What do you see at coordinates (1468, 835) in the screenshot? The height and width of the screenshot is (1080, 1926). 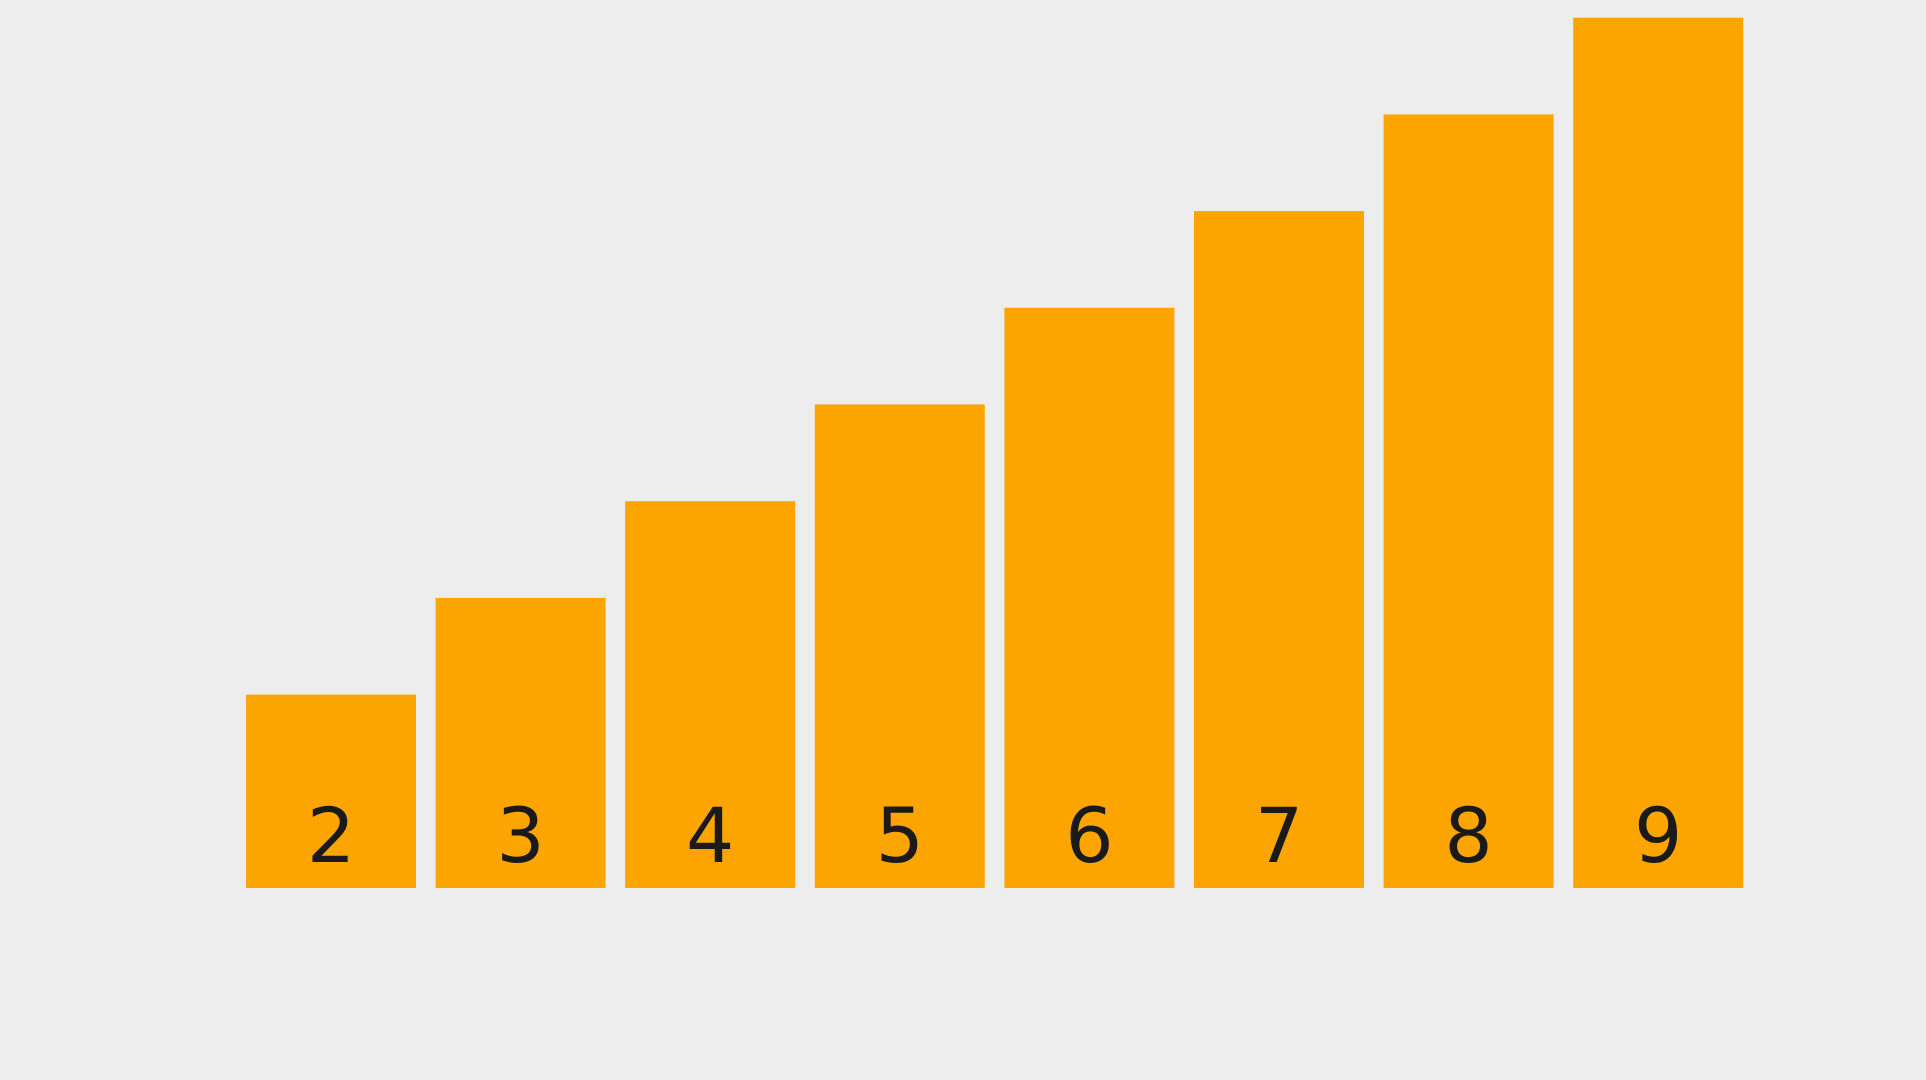 I see `bar-label-8: 8` at bounding box center [1468, 835].